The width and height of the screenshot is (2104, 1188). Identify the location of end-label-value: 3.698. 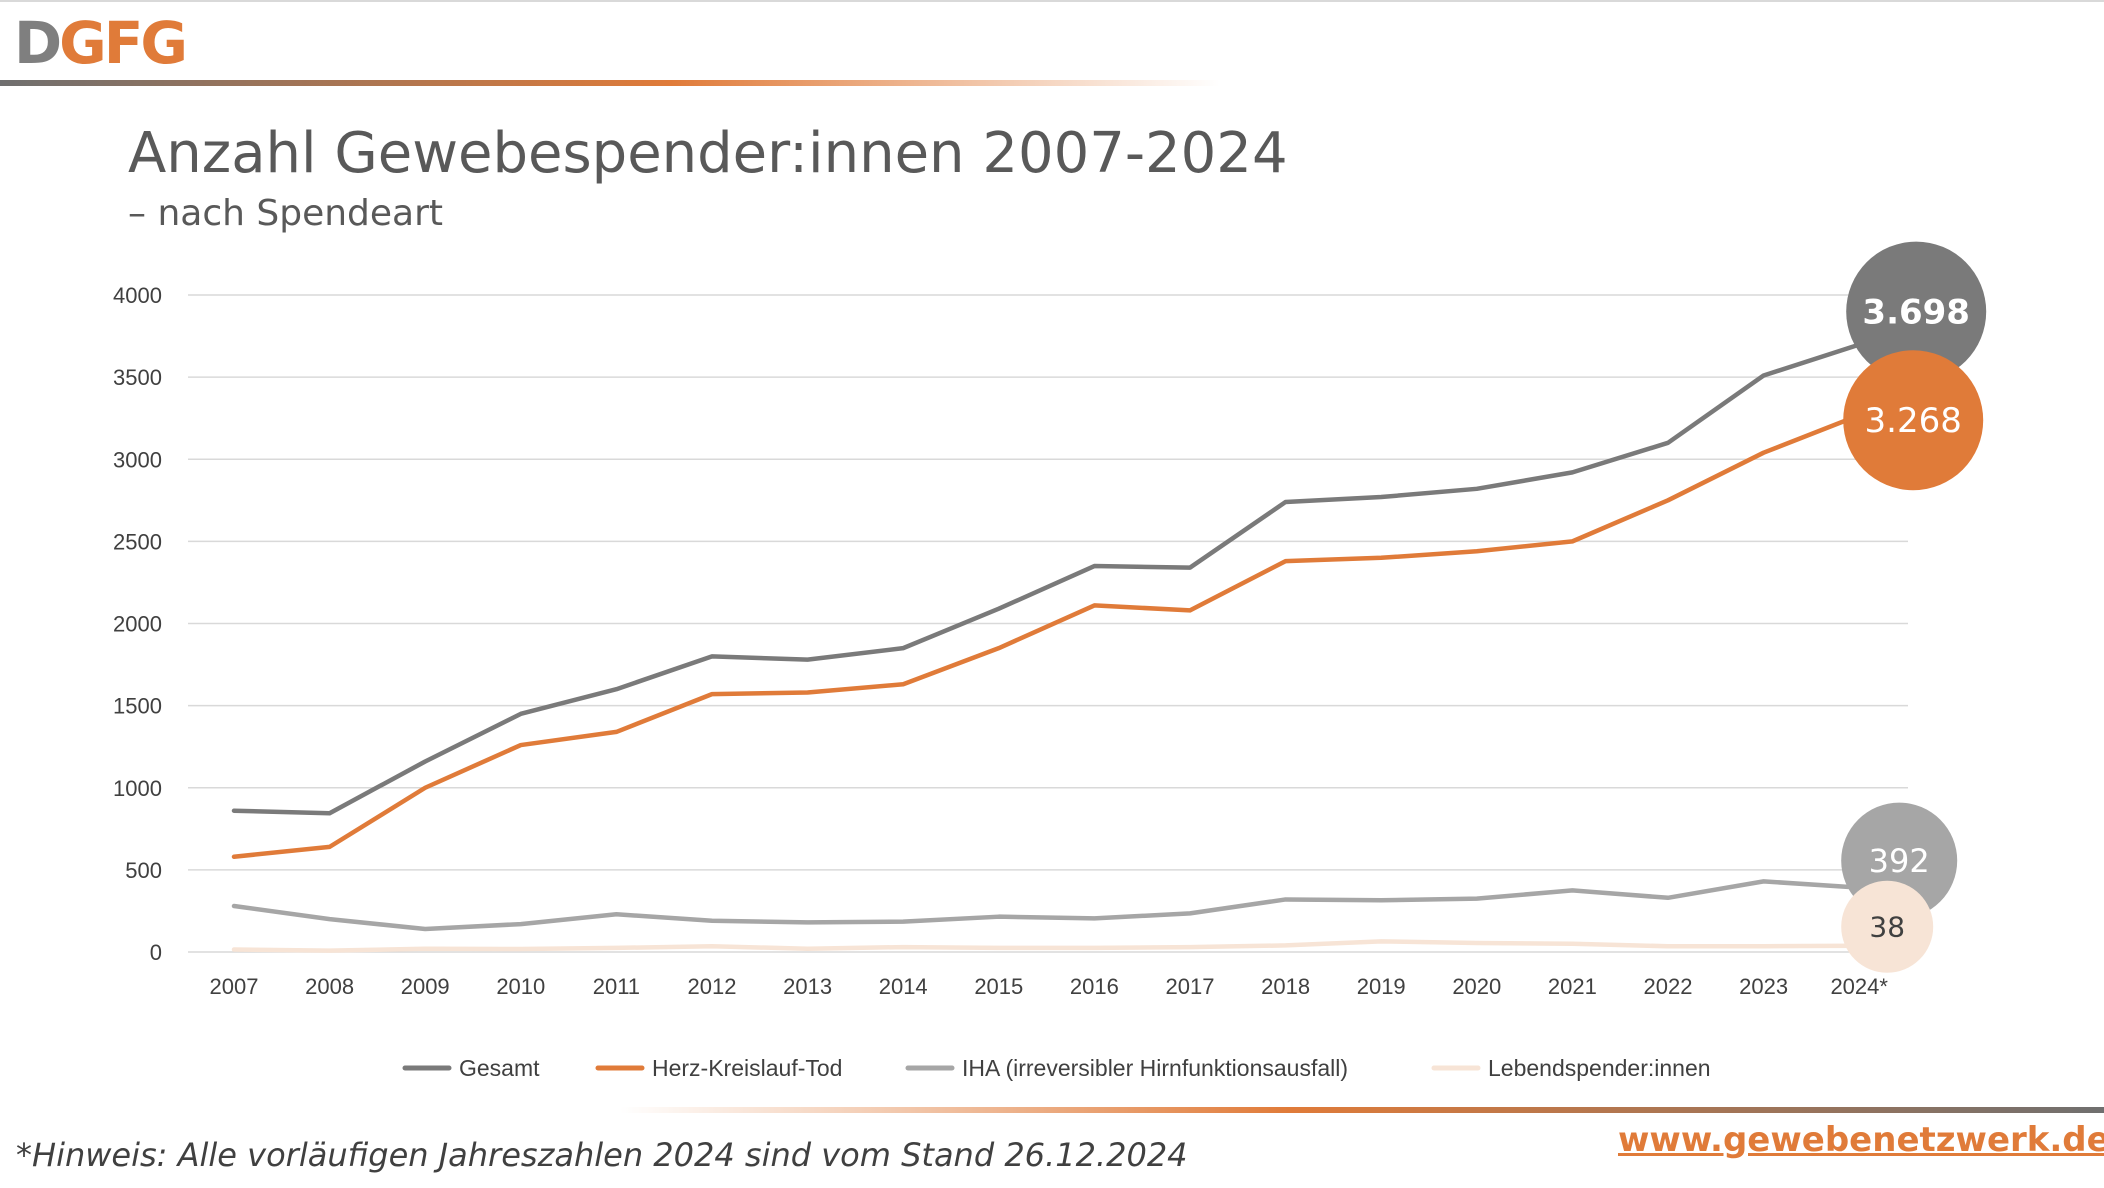
(1916, 313).